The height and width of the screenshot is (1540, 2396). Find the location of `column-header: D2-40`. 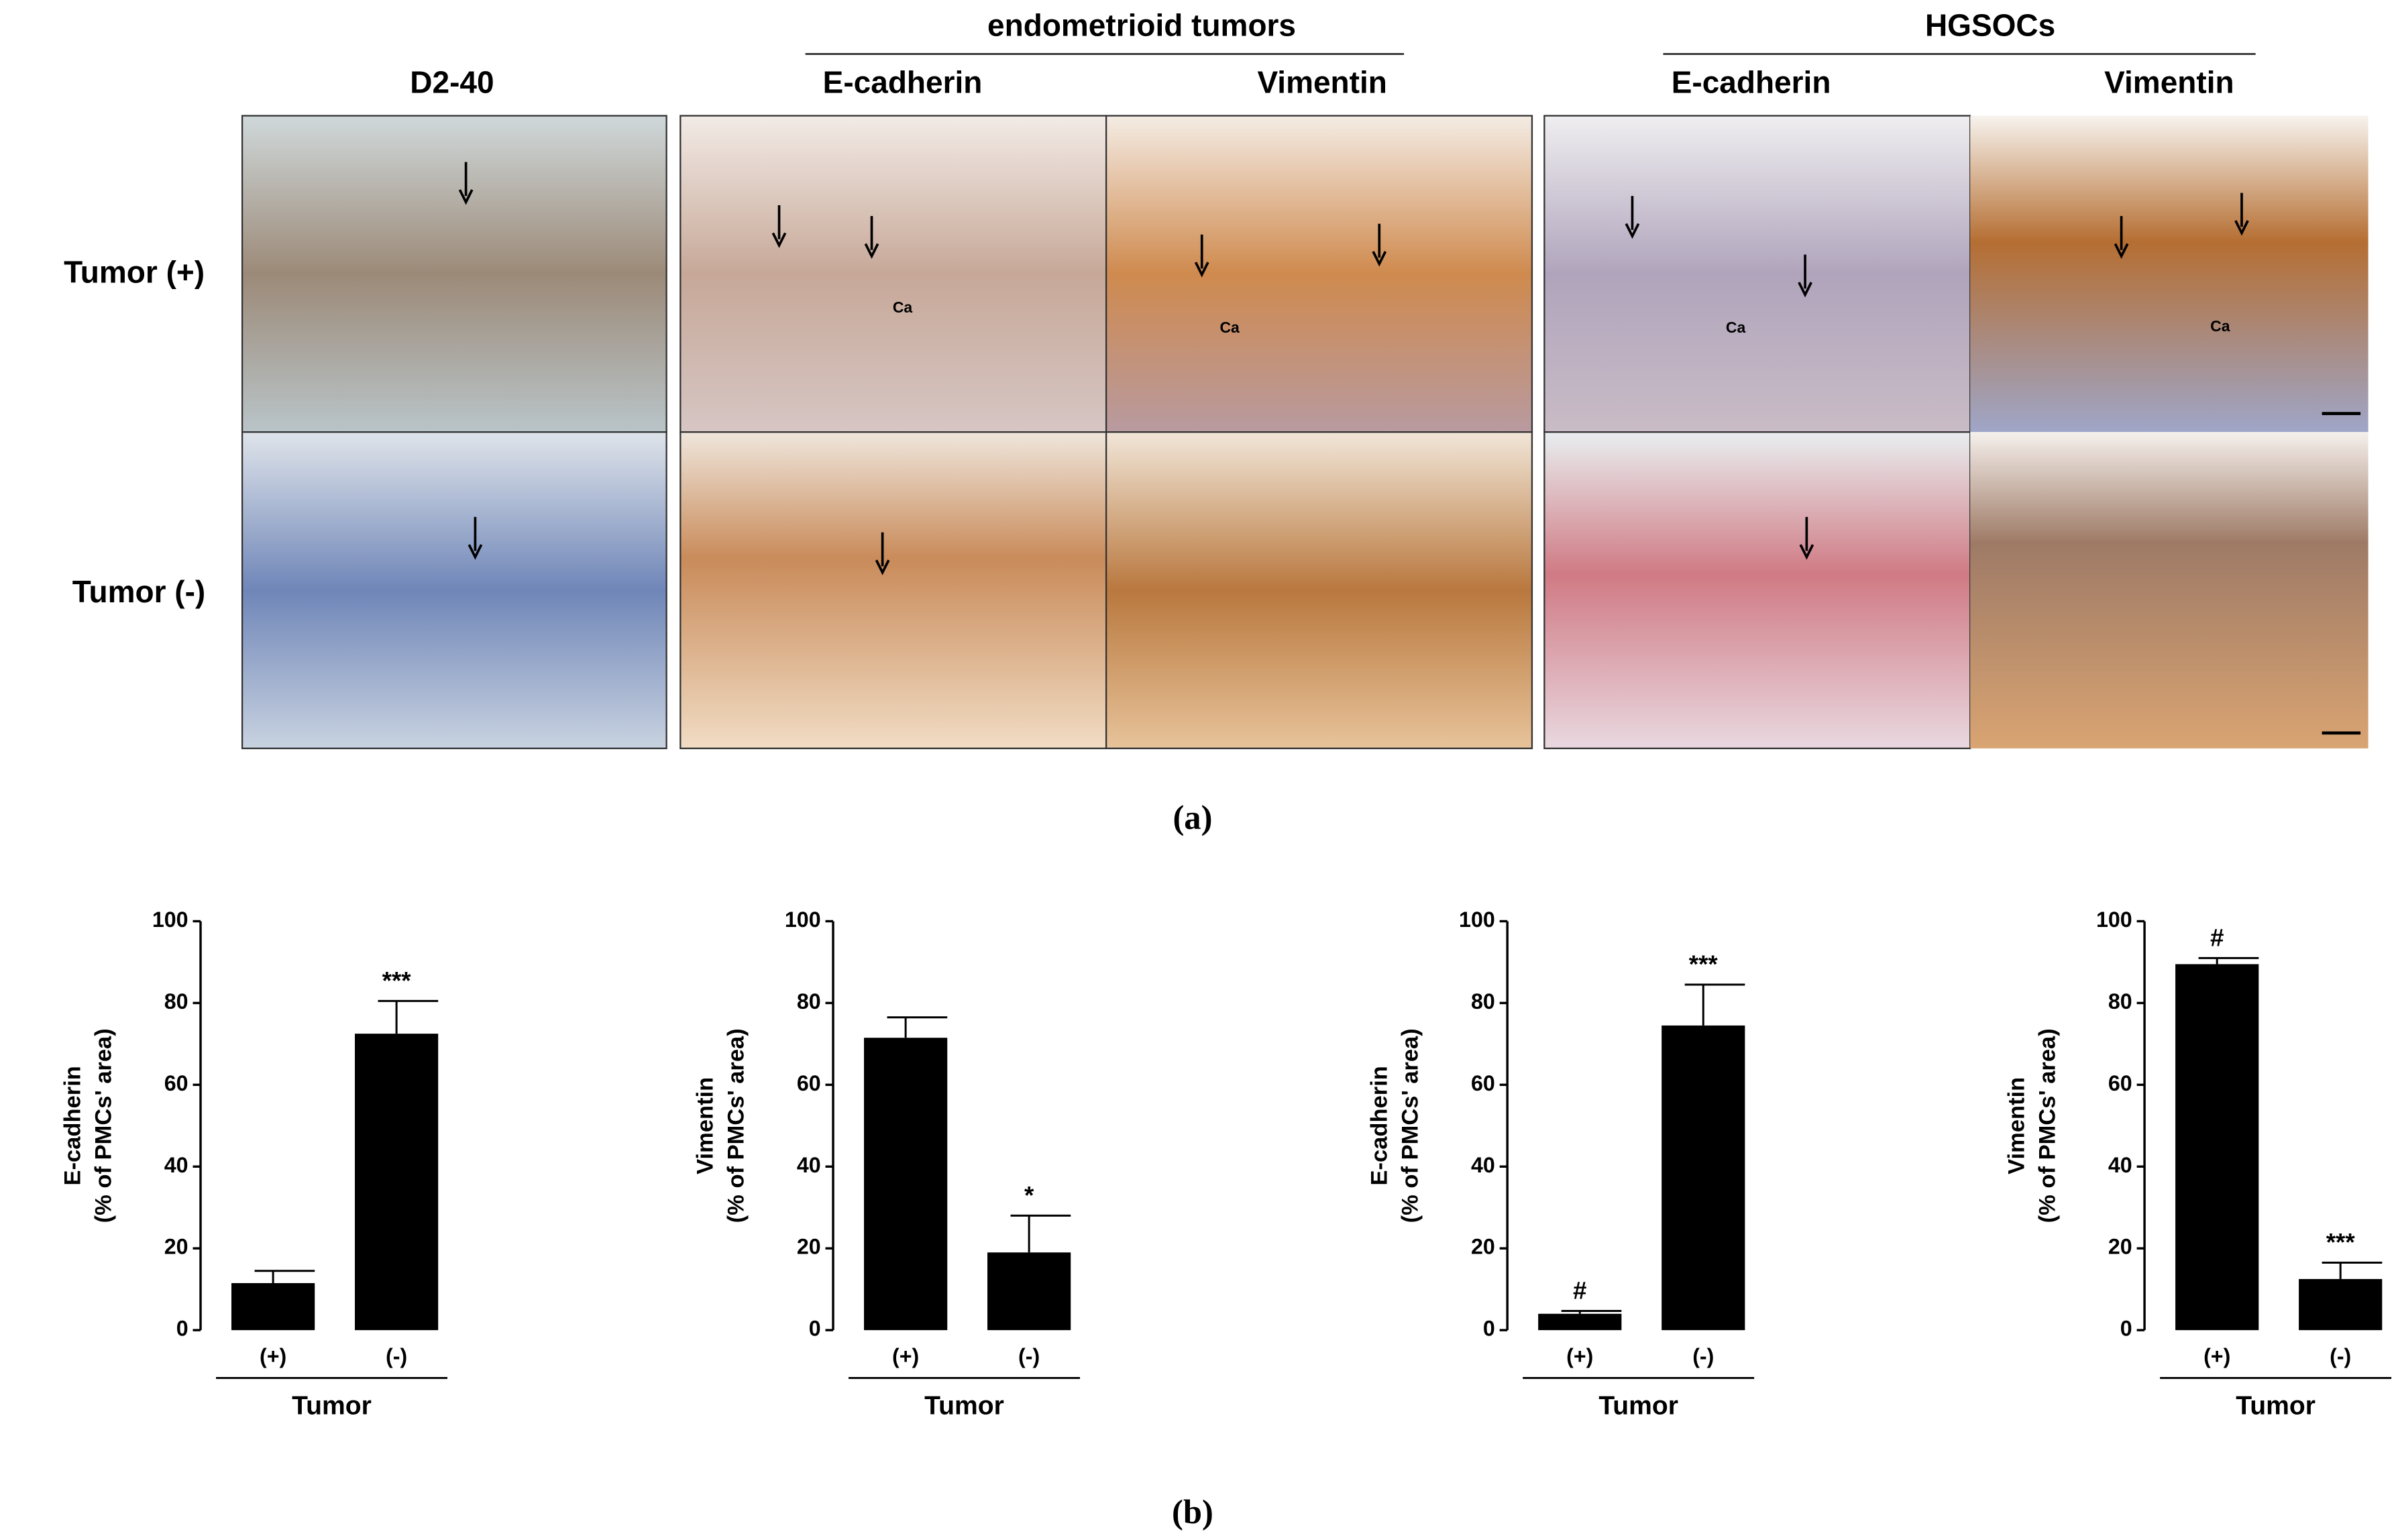

column-header: D2-40 is located at coordinates (452, 82).